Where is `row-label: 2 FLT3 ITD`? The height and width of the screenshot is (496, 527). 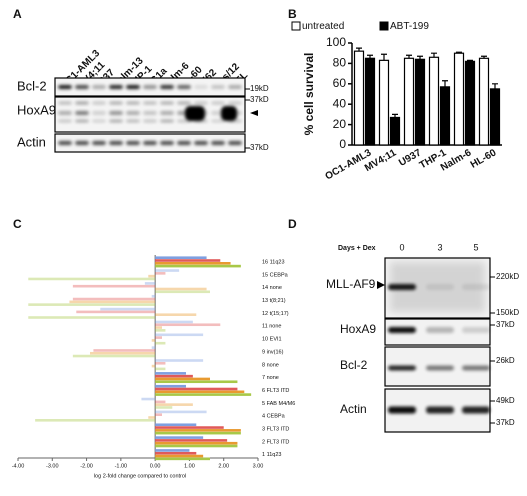
row-label: 2 FLT3 ITD is located at coordinates (275, 442).